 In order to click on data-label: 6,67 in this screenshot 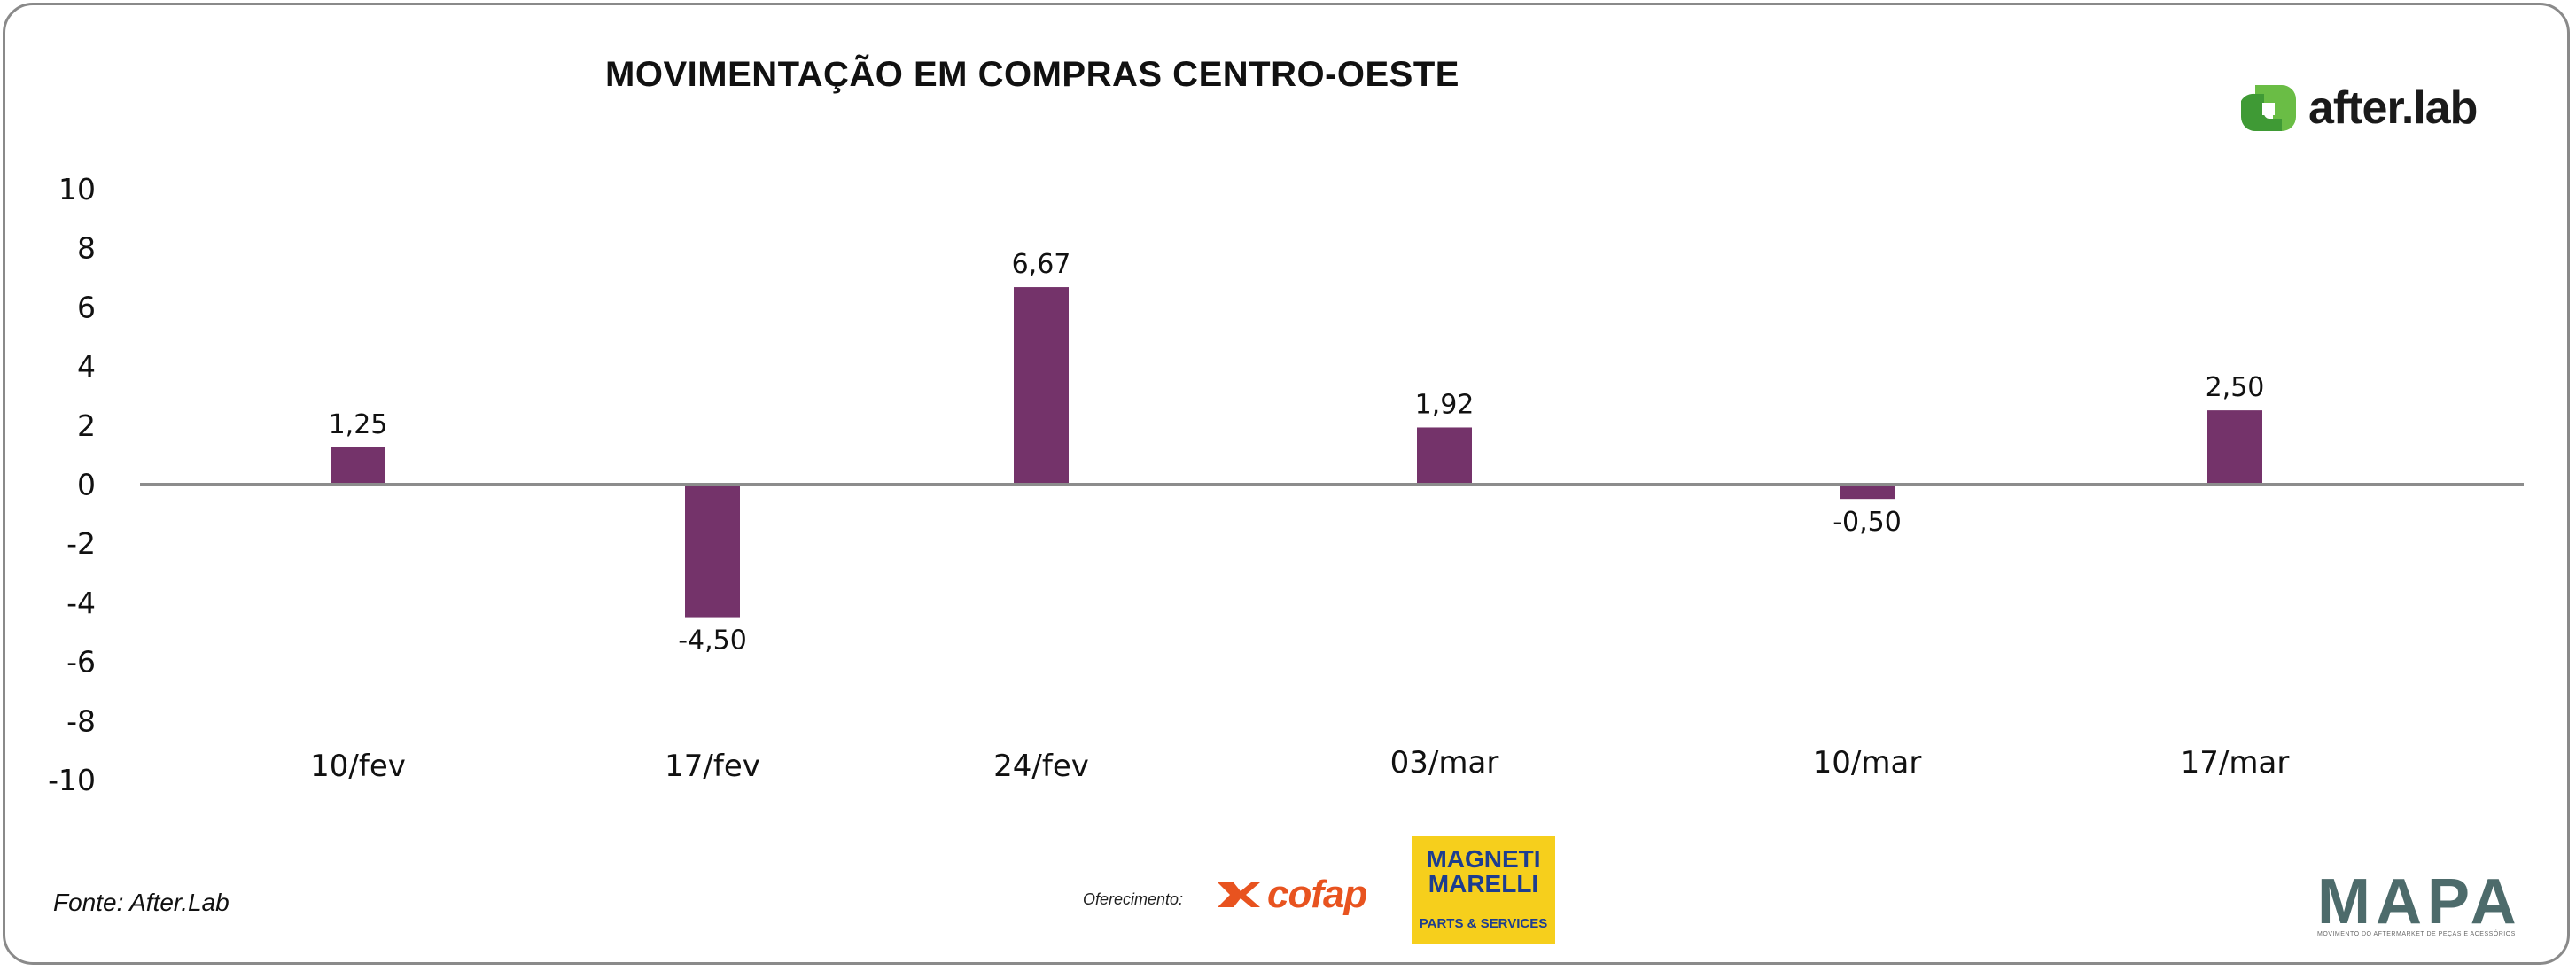, I will do `click(1041, 264)`.